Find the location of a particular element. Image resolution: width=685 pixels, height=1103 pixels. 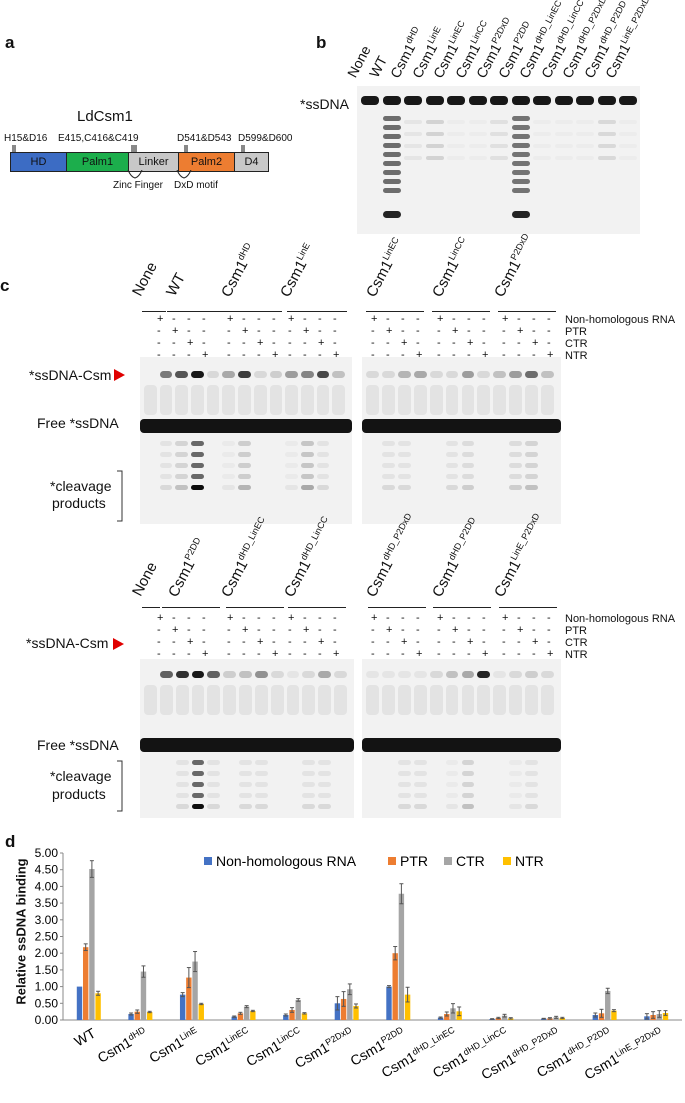

panel-c-bottom-group-0: None is located at coordinates (145, 579).